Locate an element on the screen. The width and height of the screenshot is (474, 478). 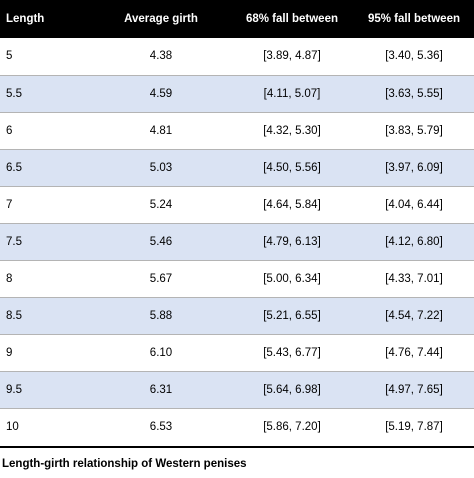
cell-68-range: [5.64, 6.98] is located at coordinates (292, 390).